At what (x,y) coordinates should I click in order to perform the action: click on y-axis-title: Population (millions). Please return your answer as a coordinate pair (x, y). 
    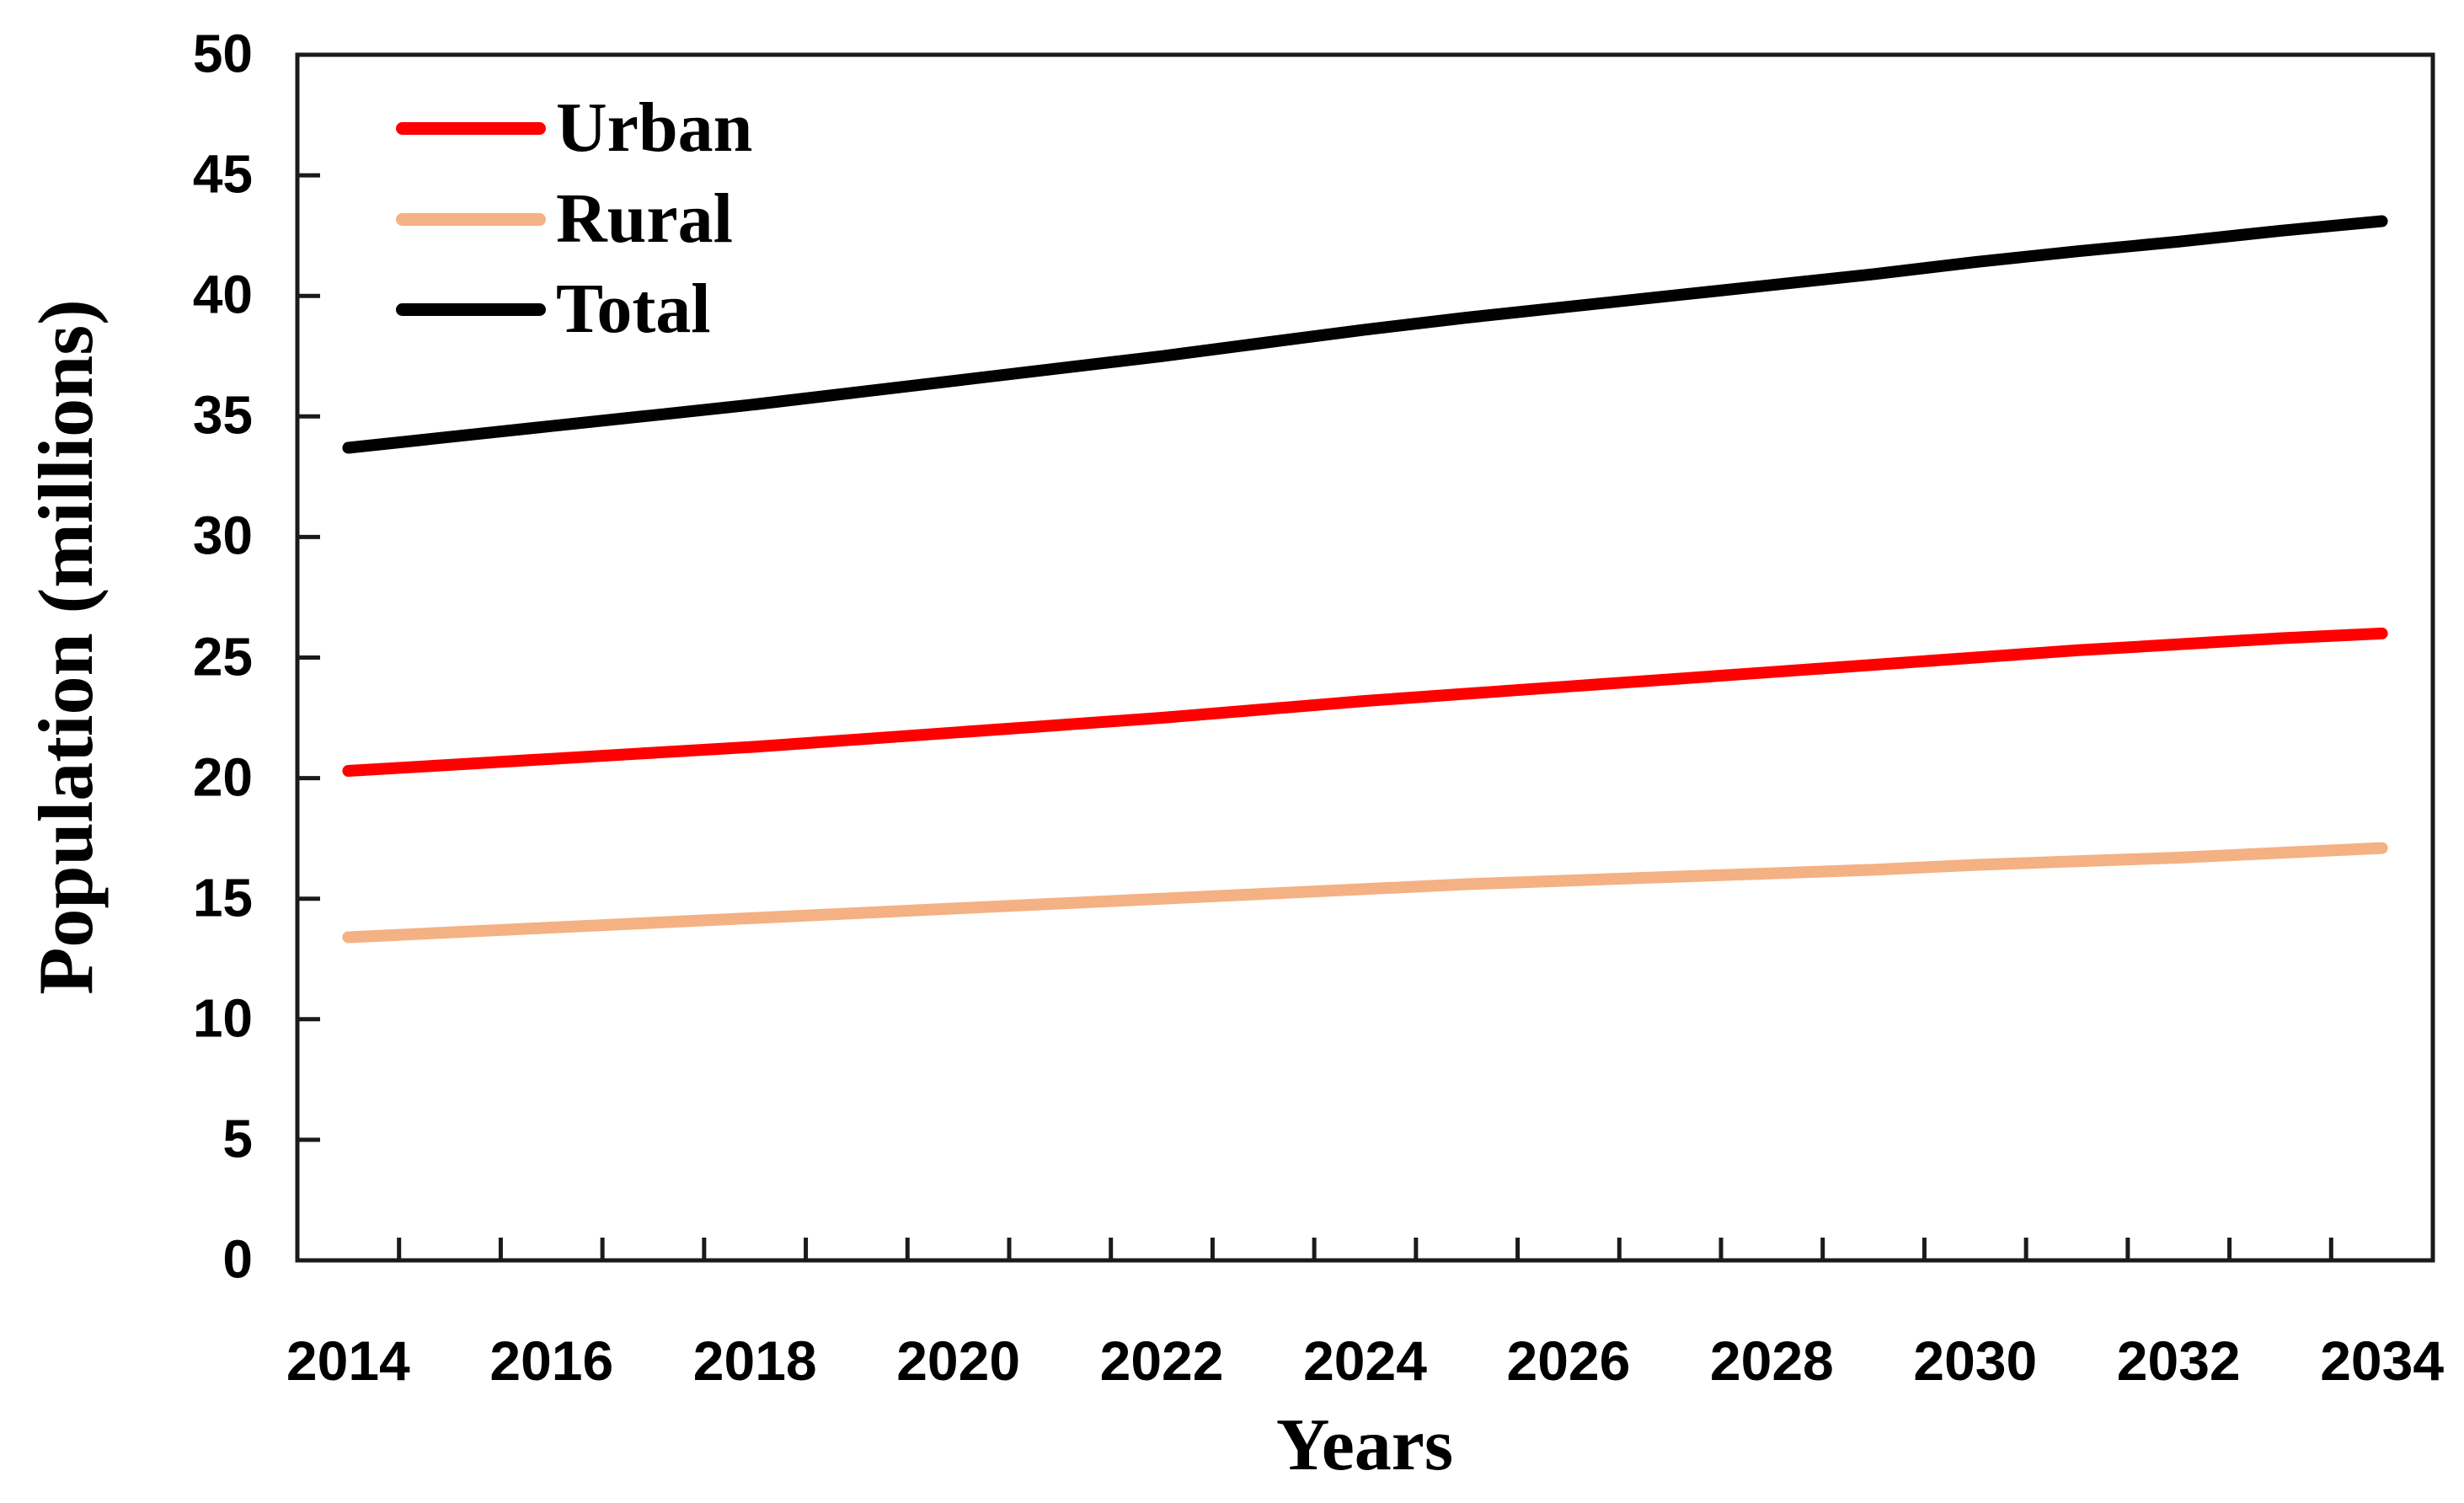
    Looking at the image, I should click on (66, 647).